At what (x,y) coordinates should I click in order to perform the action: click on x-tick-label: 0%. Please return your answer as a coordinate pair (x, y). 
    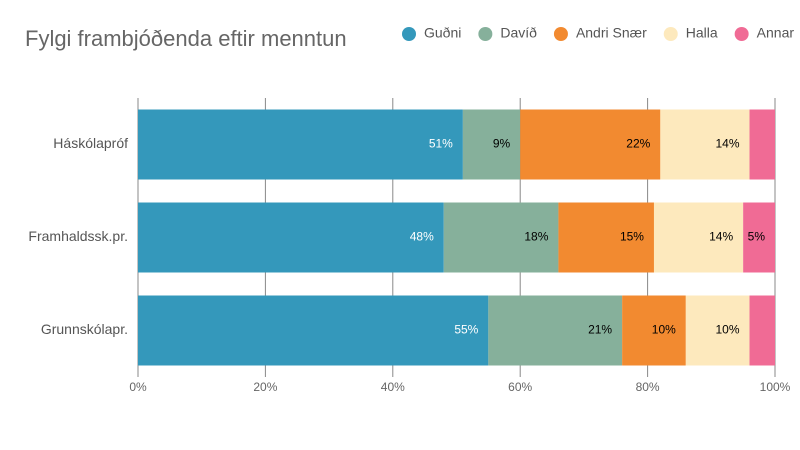
    Looking at the image, I should click on (138, 387).